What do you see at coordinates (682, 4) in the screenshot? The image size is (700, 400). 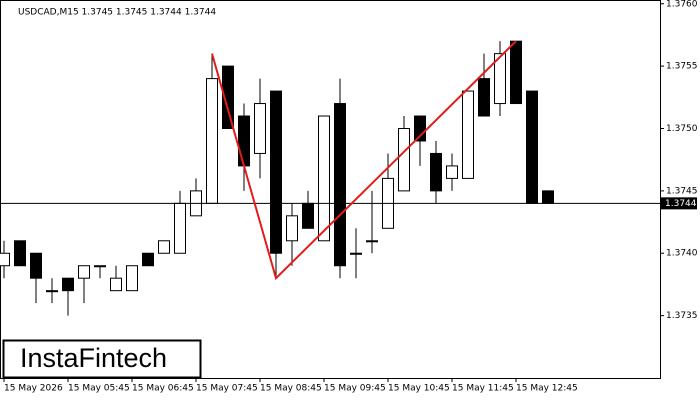 I see `y-tick-label: 1.3760` at bounding box center [682, 4].